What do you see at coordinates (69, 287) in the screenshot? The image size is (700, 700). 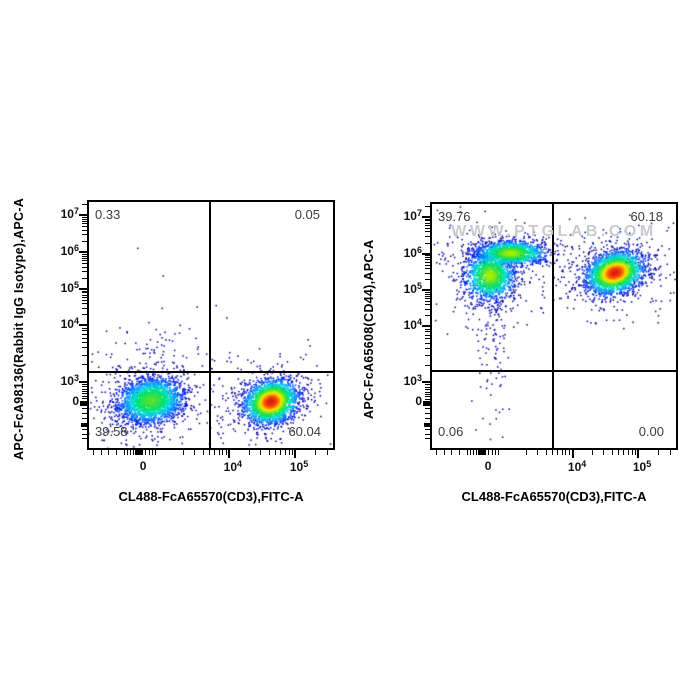 I see `y-axis-tick-label: 10⁵` at bounding box center [69, 287].